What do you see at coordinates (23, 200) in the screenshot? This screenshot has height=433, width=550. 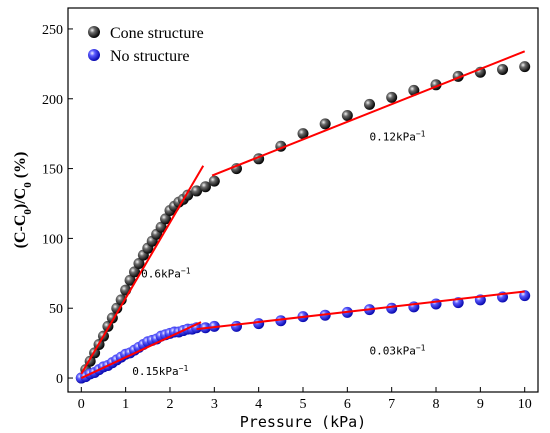 I see `y-axis-label: (C-C0)/C0 (%)` at bounding box center [23, 200].